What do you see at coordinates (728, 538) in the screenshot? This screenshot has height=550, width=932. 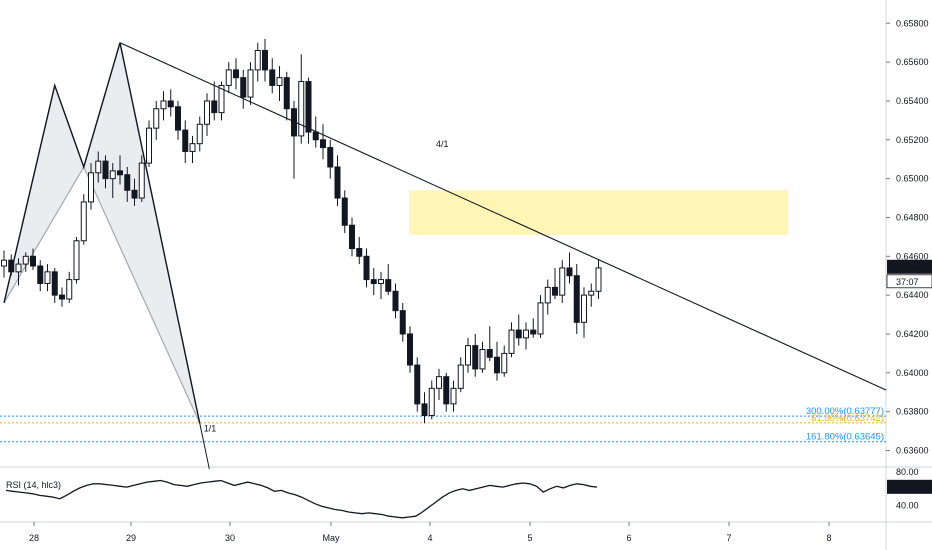 I see `time-tick-label: 7` at bounding box center [728, 538].